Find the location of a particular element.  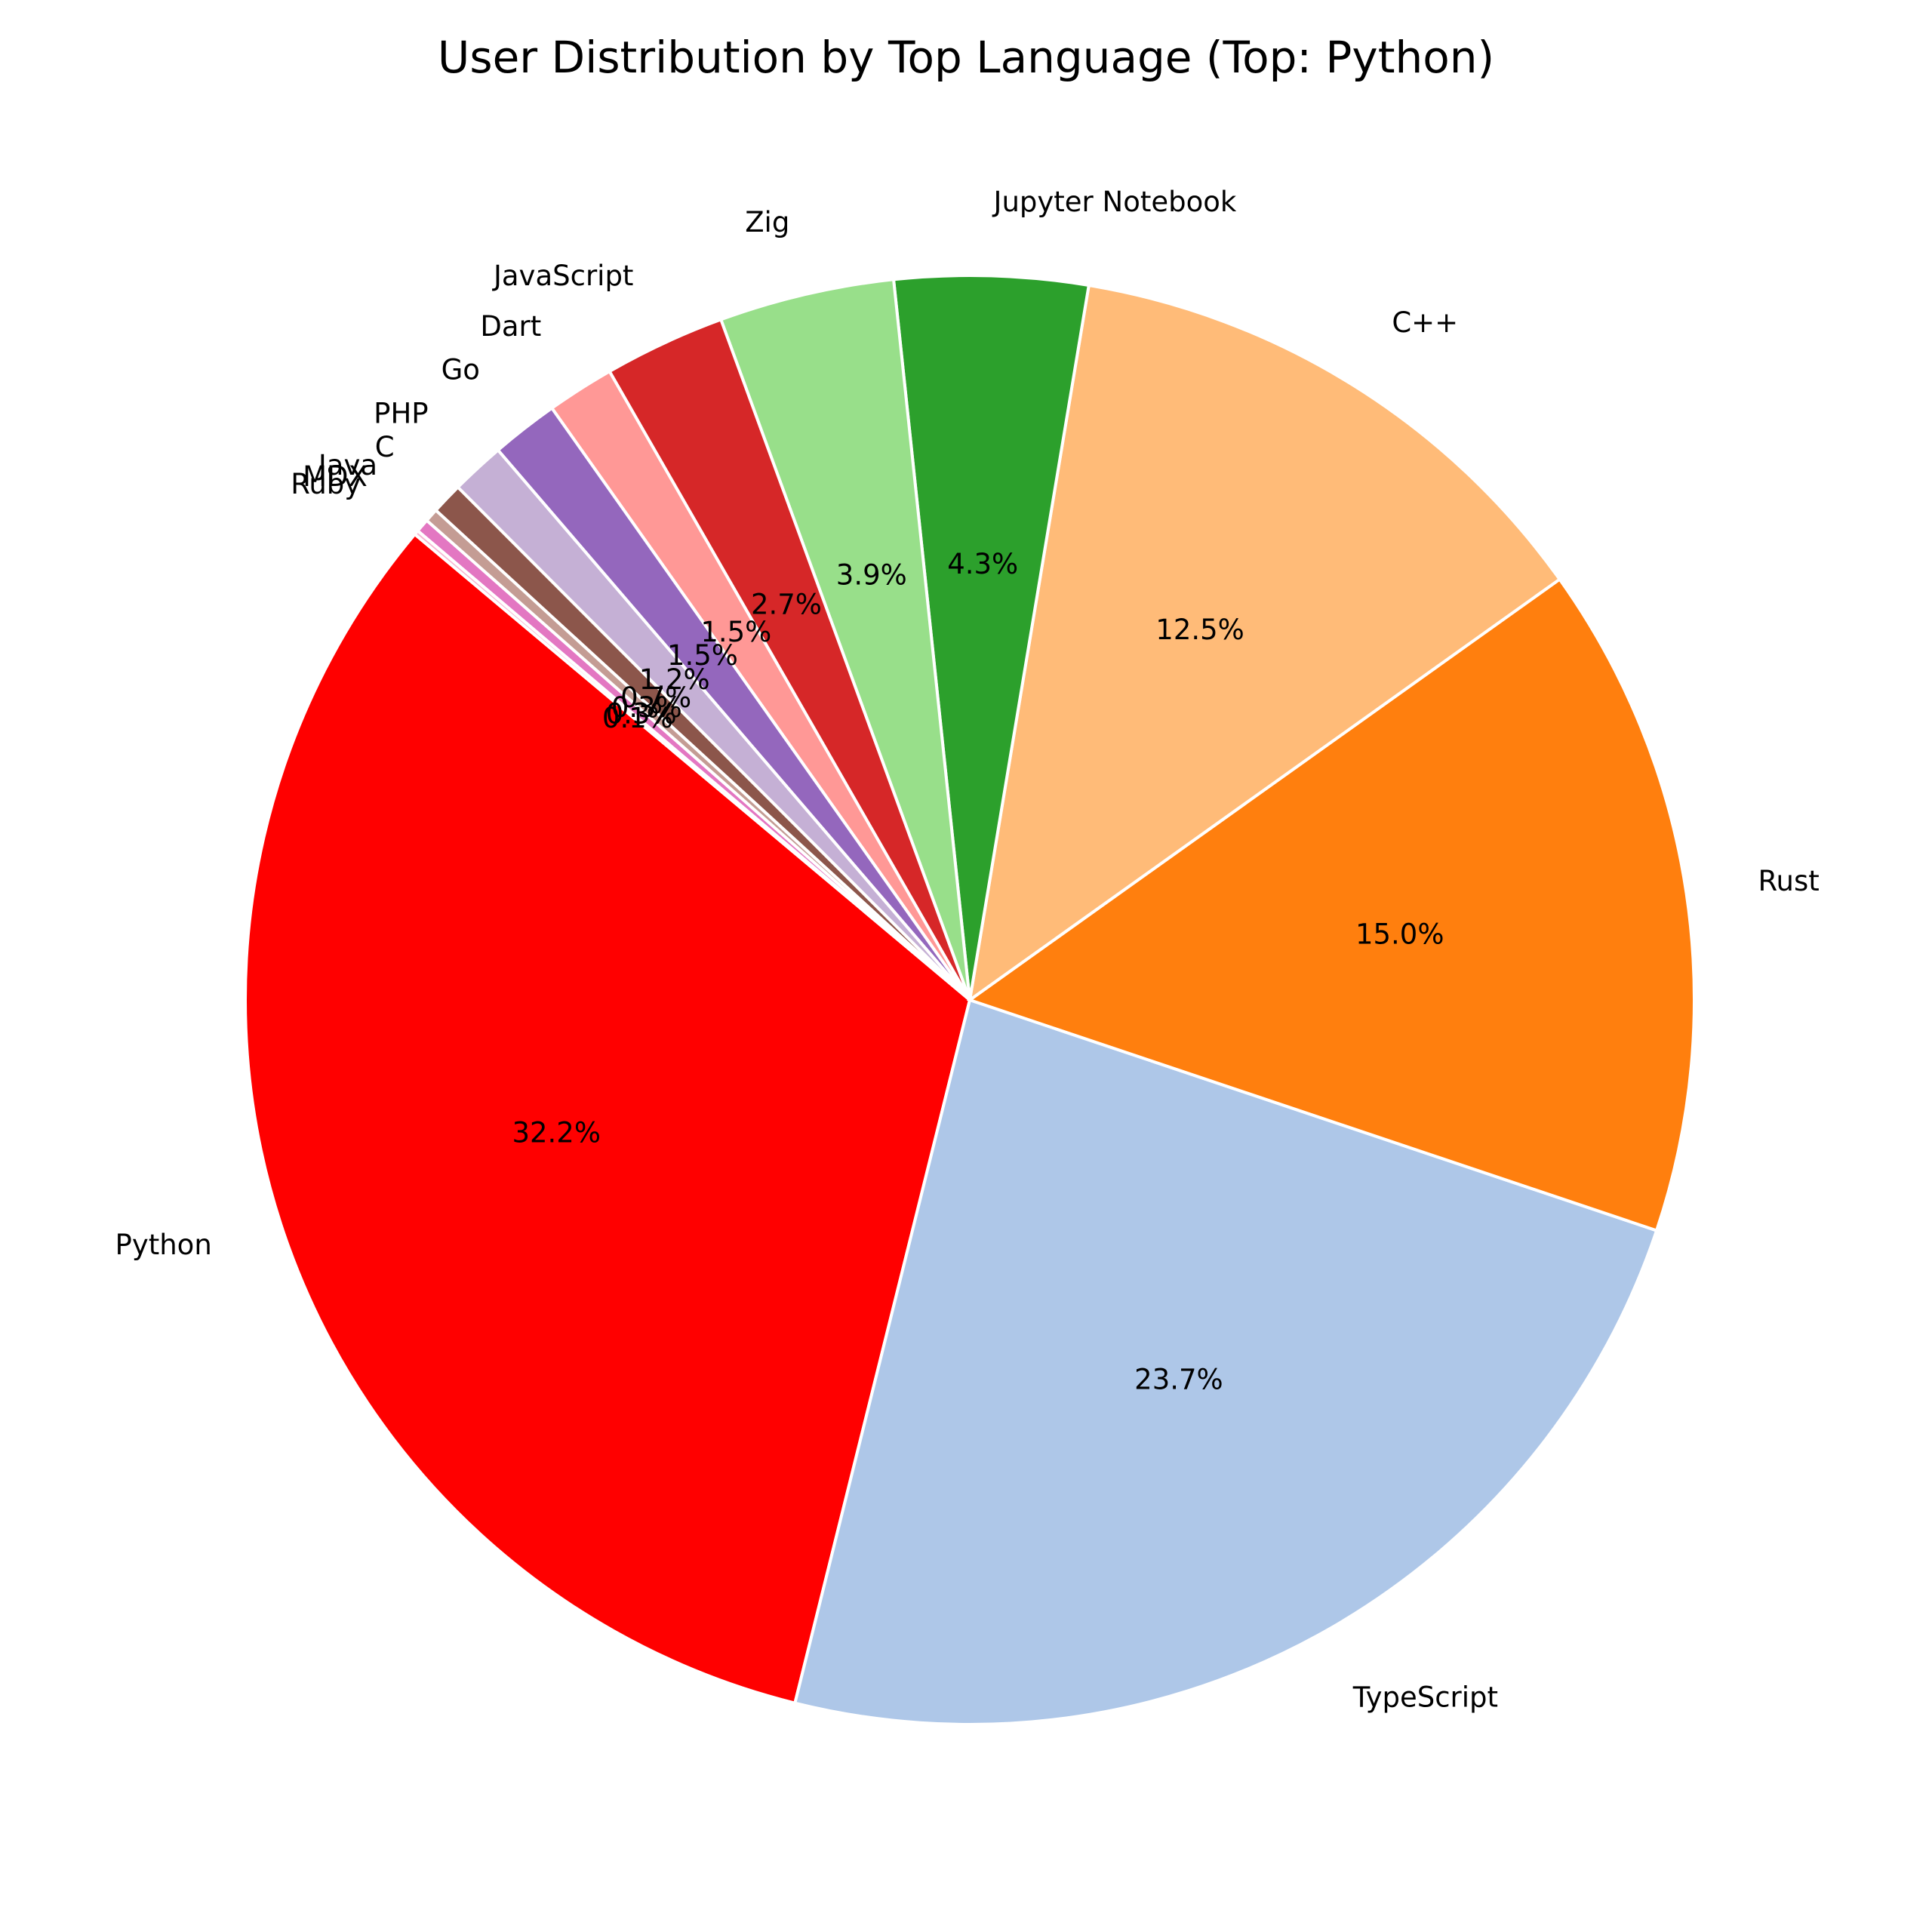

pie-slice-jupyter-notebook is located at coordinates (991, 637).